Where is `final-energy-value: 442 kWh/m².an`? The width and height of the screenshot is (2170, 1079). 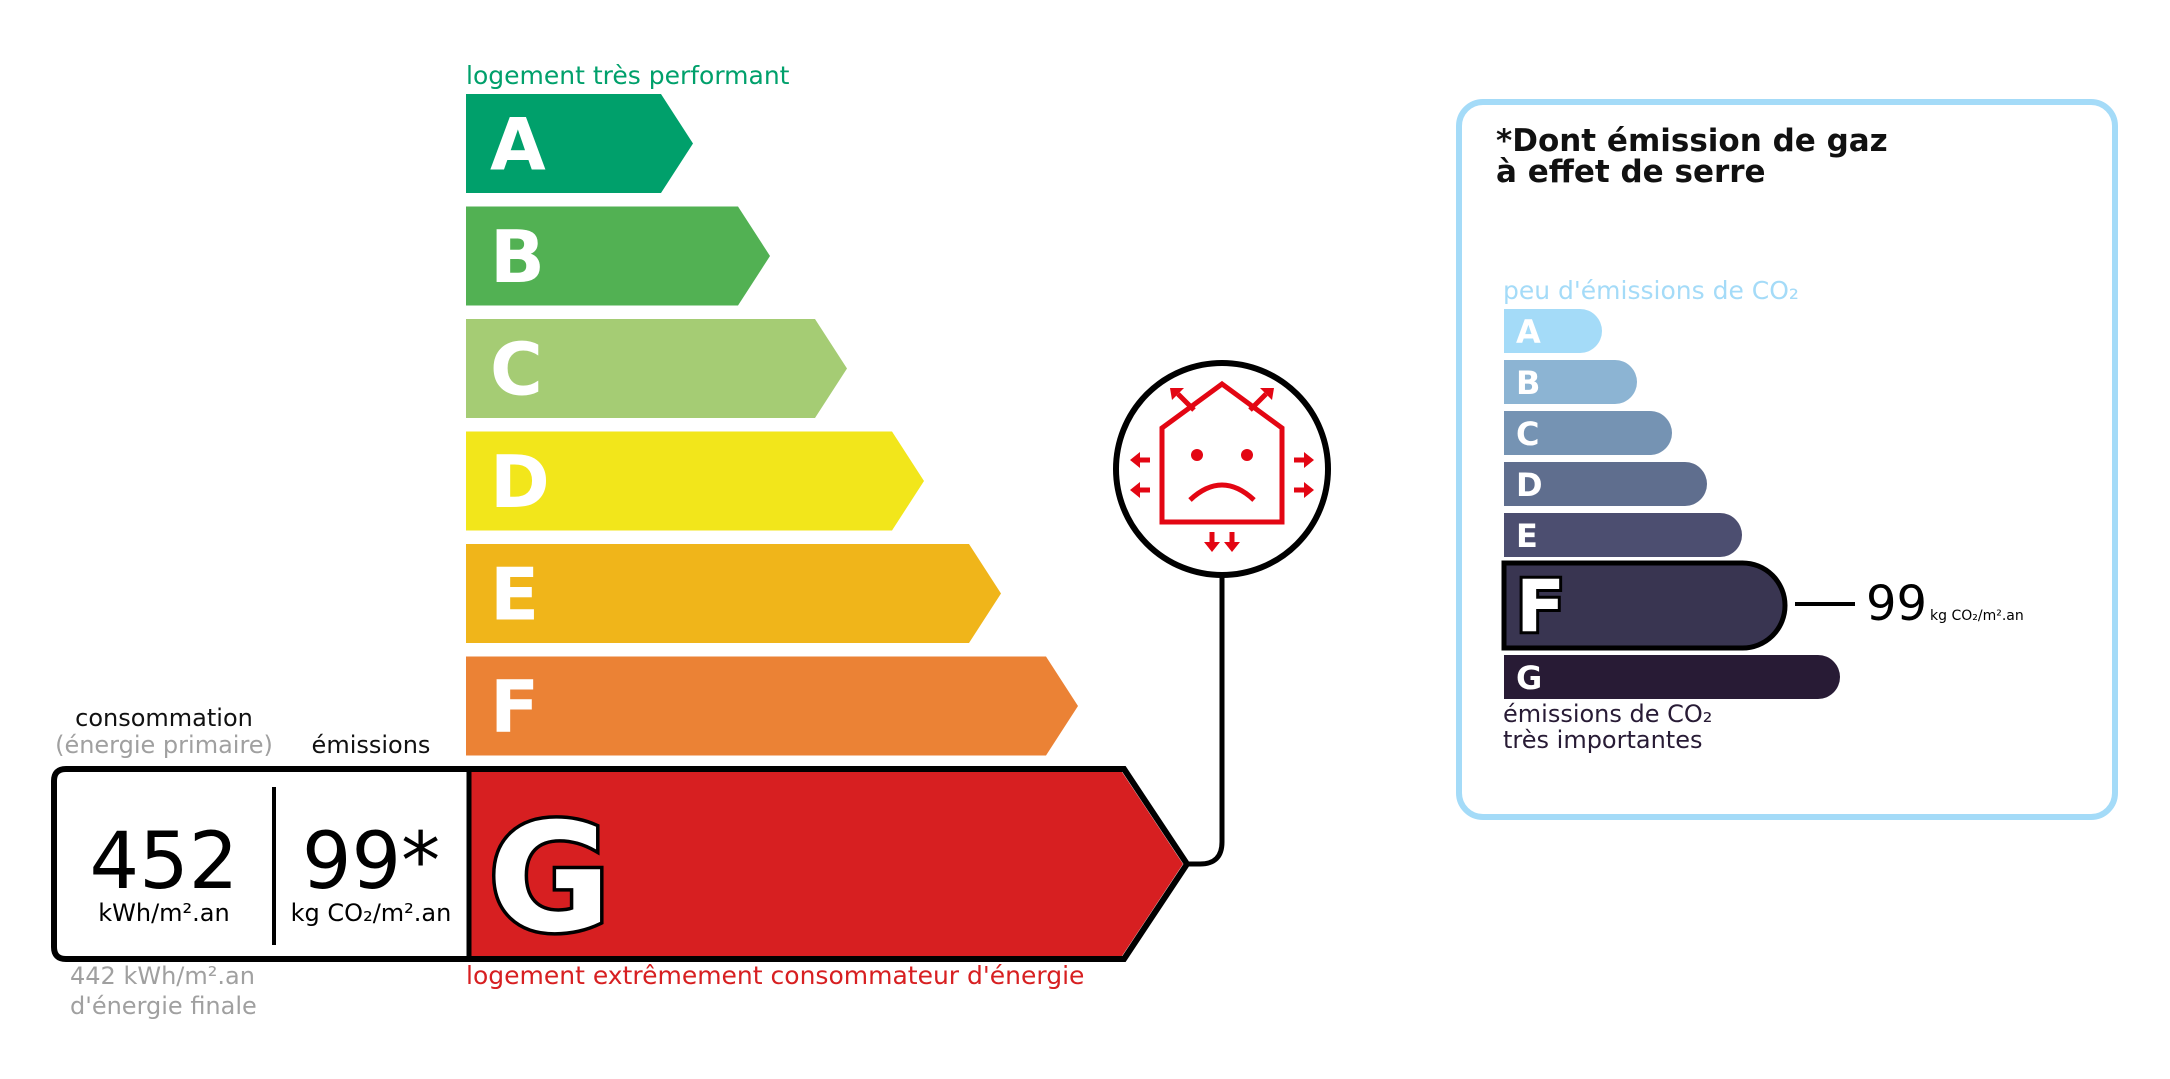 final-energy-value: 442 kWh/m².an is located at coordinates (162, 976).